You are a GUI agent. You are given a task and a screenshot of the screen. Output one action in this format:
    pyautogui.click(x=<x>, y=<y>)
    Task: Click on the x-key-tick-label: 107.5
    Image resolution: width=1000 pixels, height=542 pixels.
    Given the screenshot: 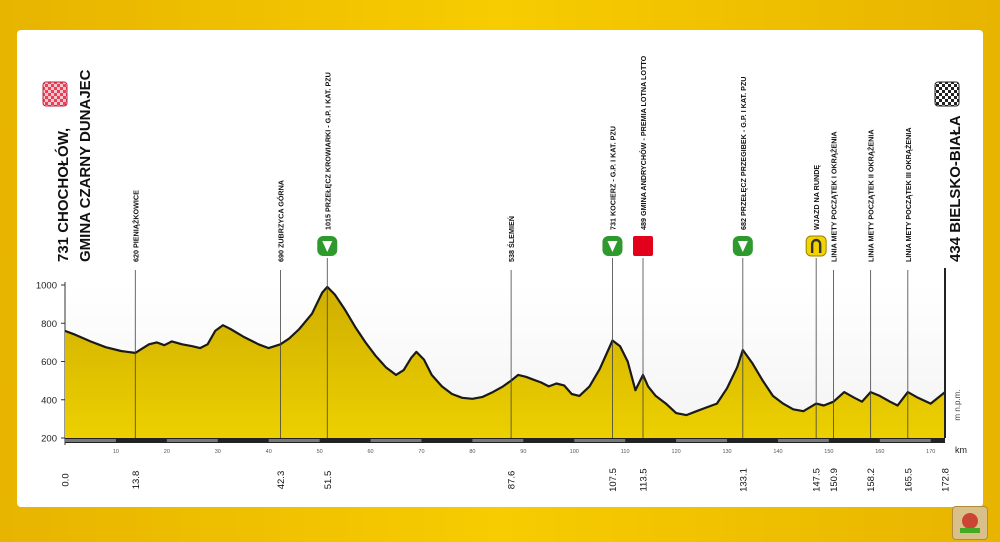 What is the action you would take?
    pyautogui.click(x=613, y=480)
    